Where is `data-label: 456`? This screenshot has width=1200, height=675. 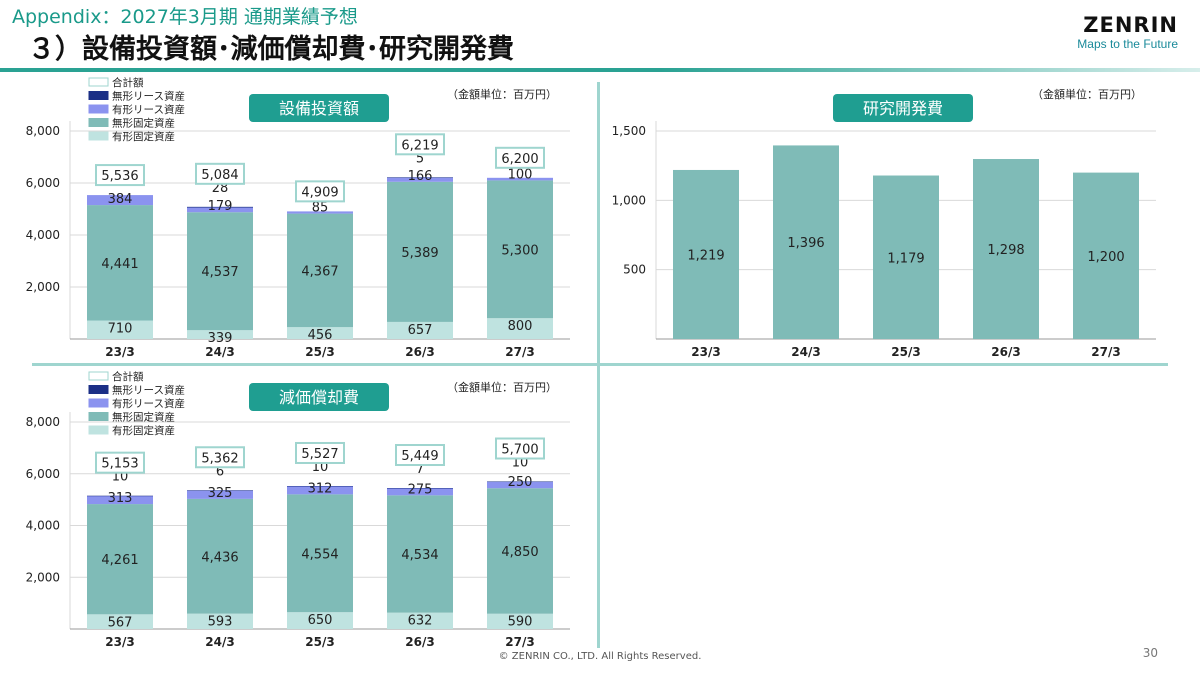 data-label: 456 is located at coordinates (320, 335).